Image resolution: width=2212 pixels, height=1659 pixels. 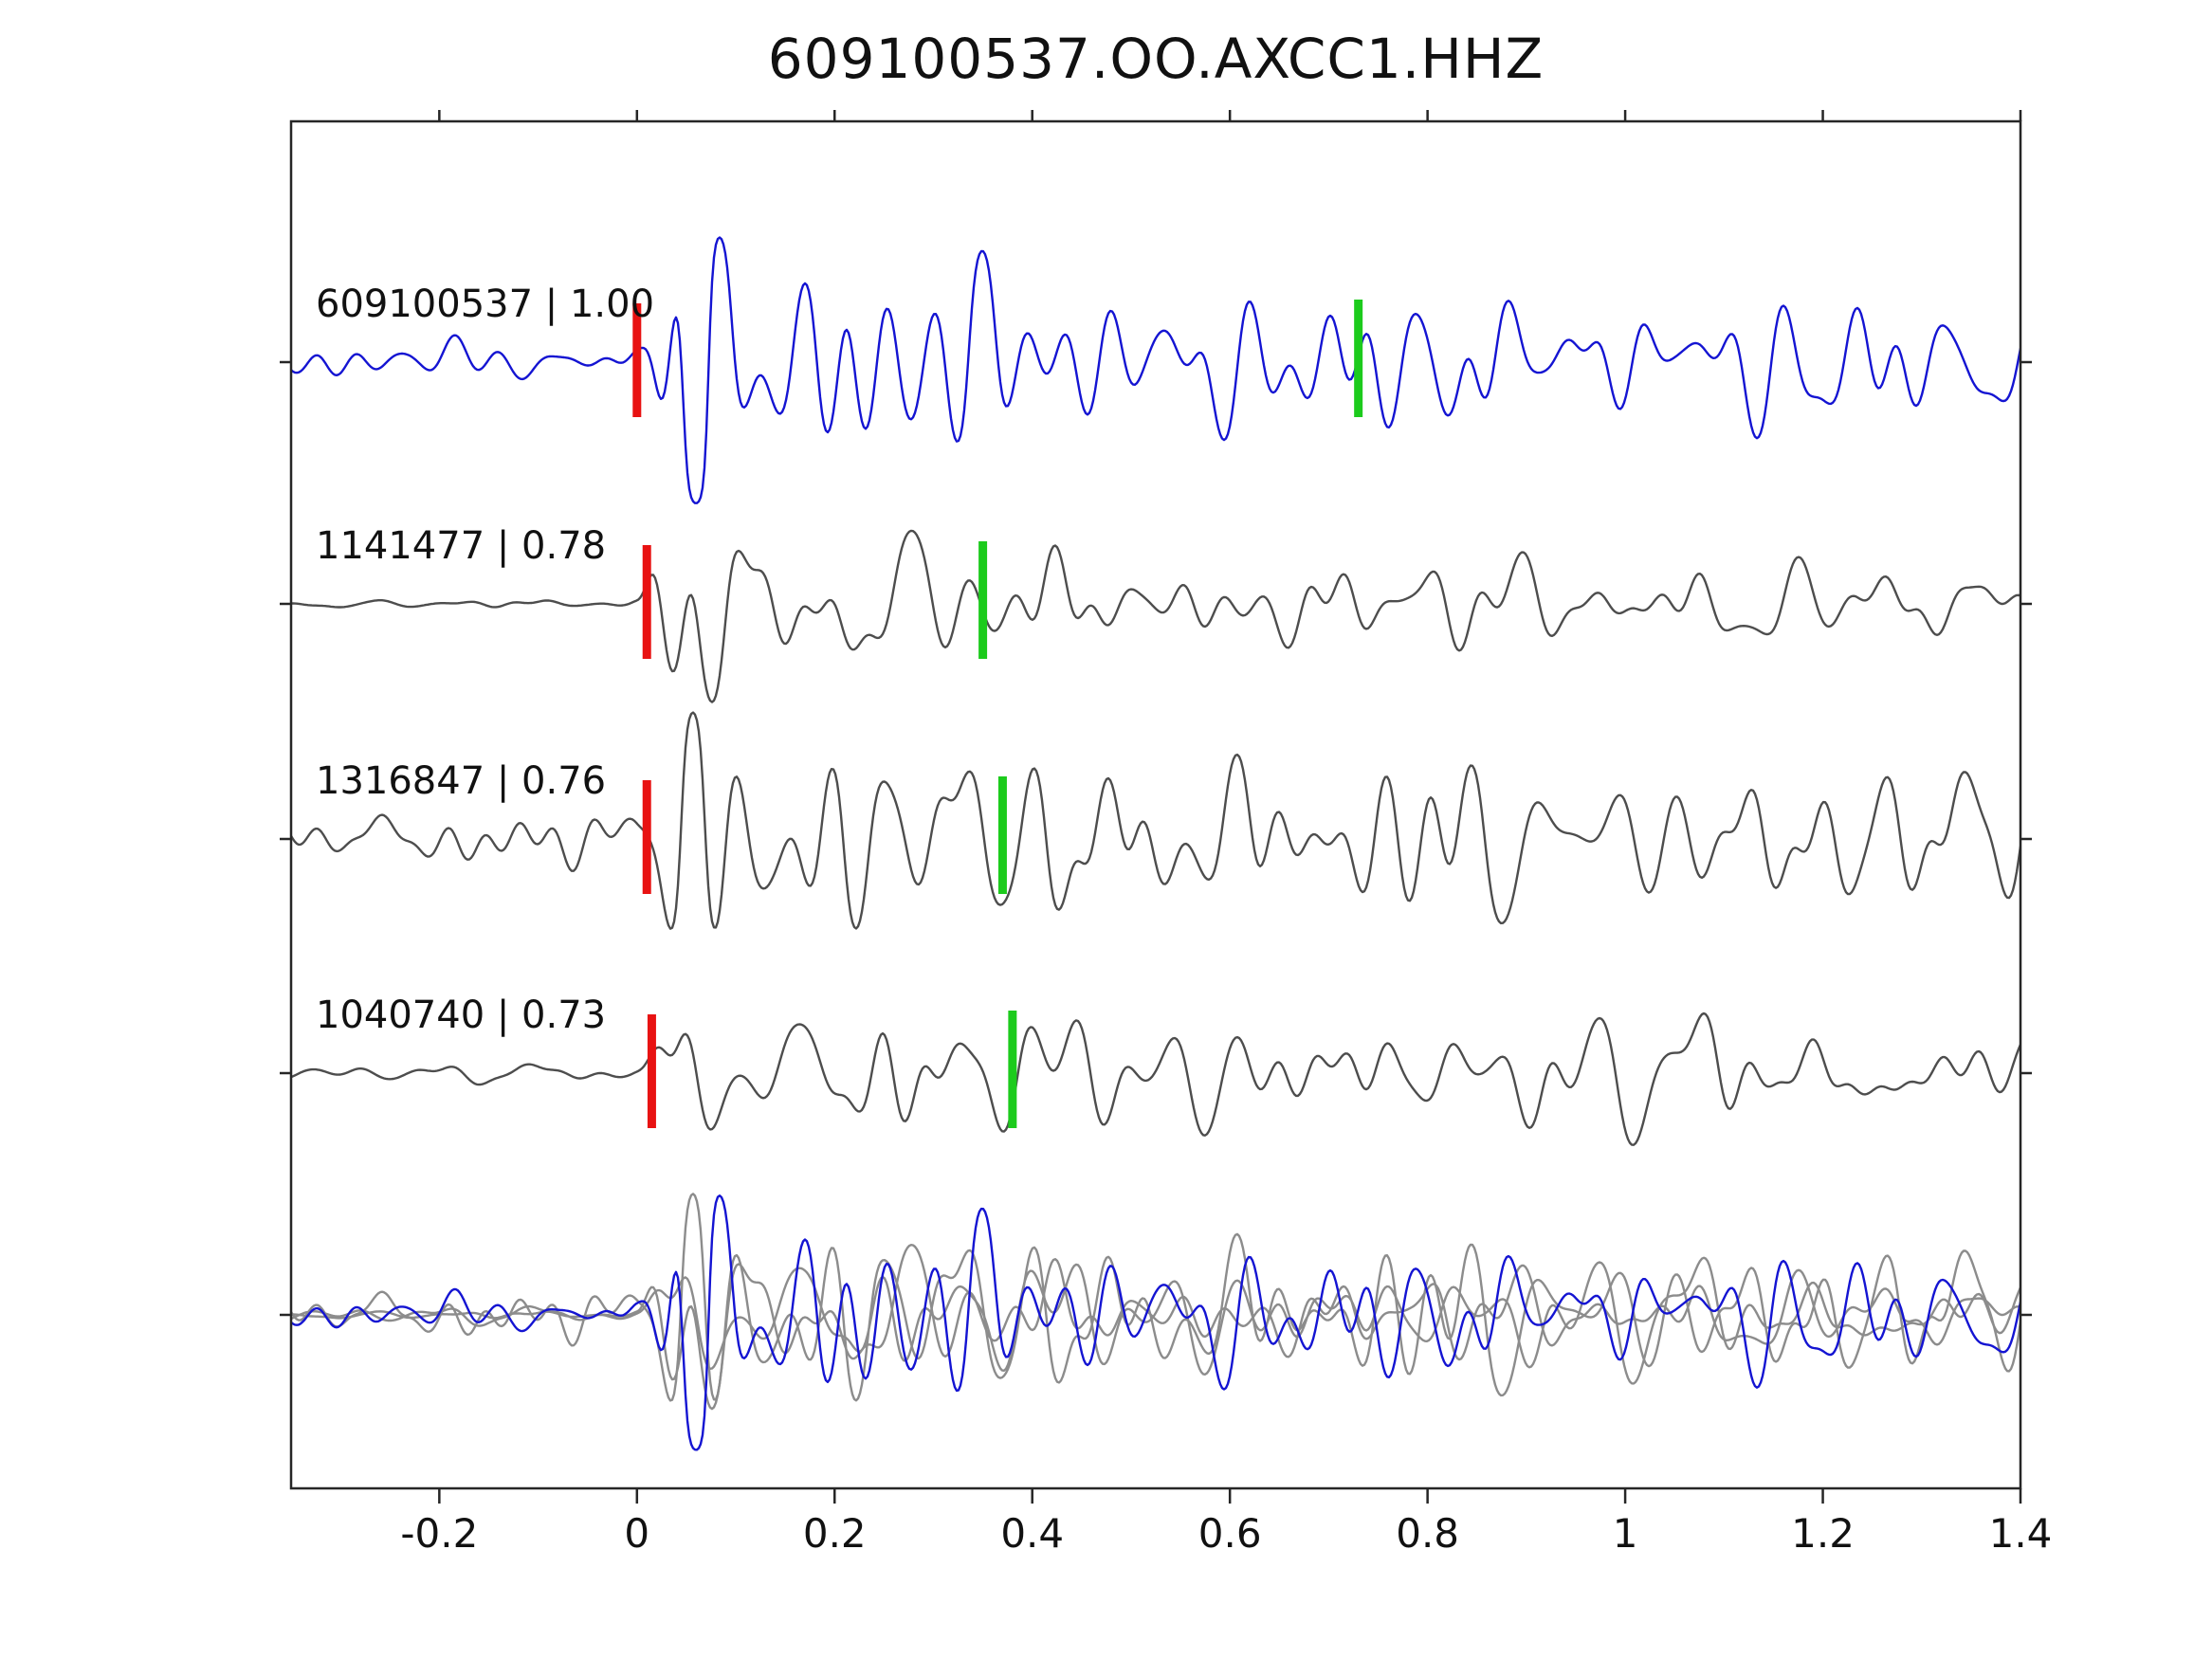 What do you see at coordinates (1230, 1533) in the screenshot?
I see `x-tick-label: 0.6` at bounding box center [1230, 1533].